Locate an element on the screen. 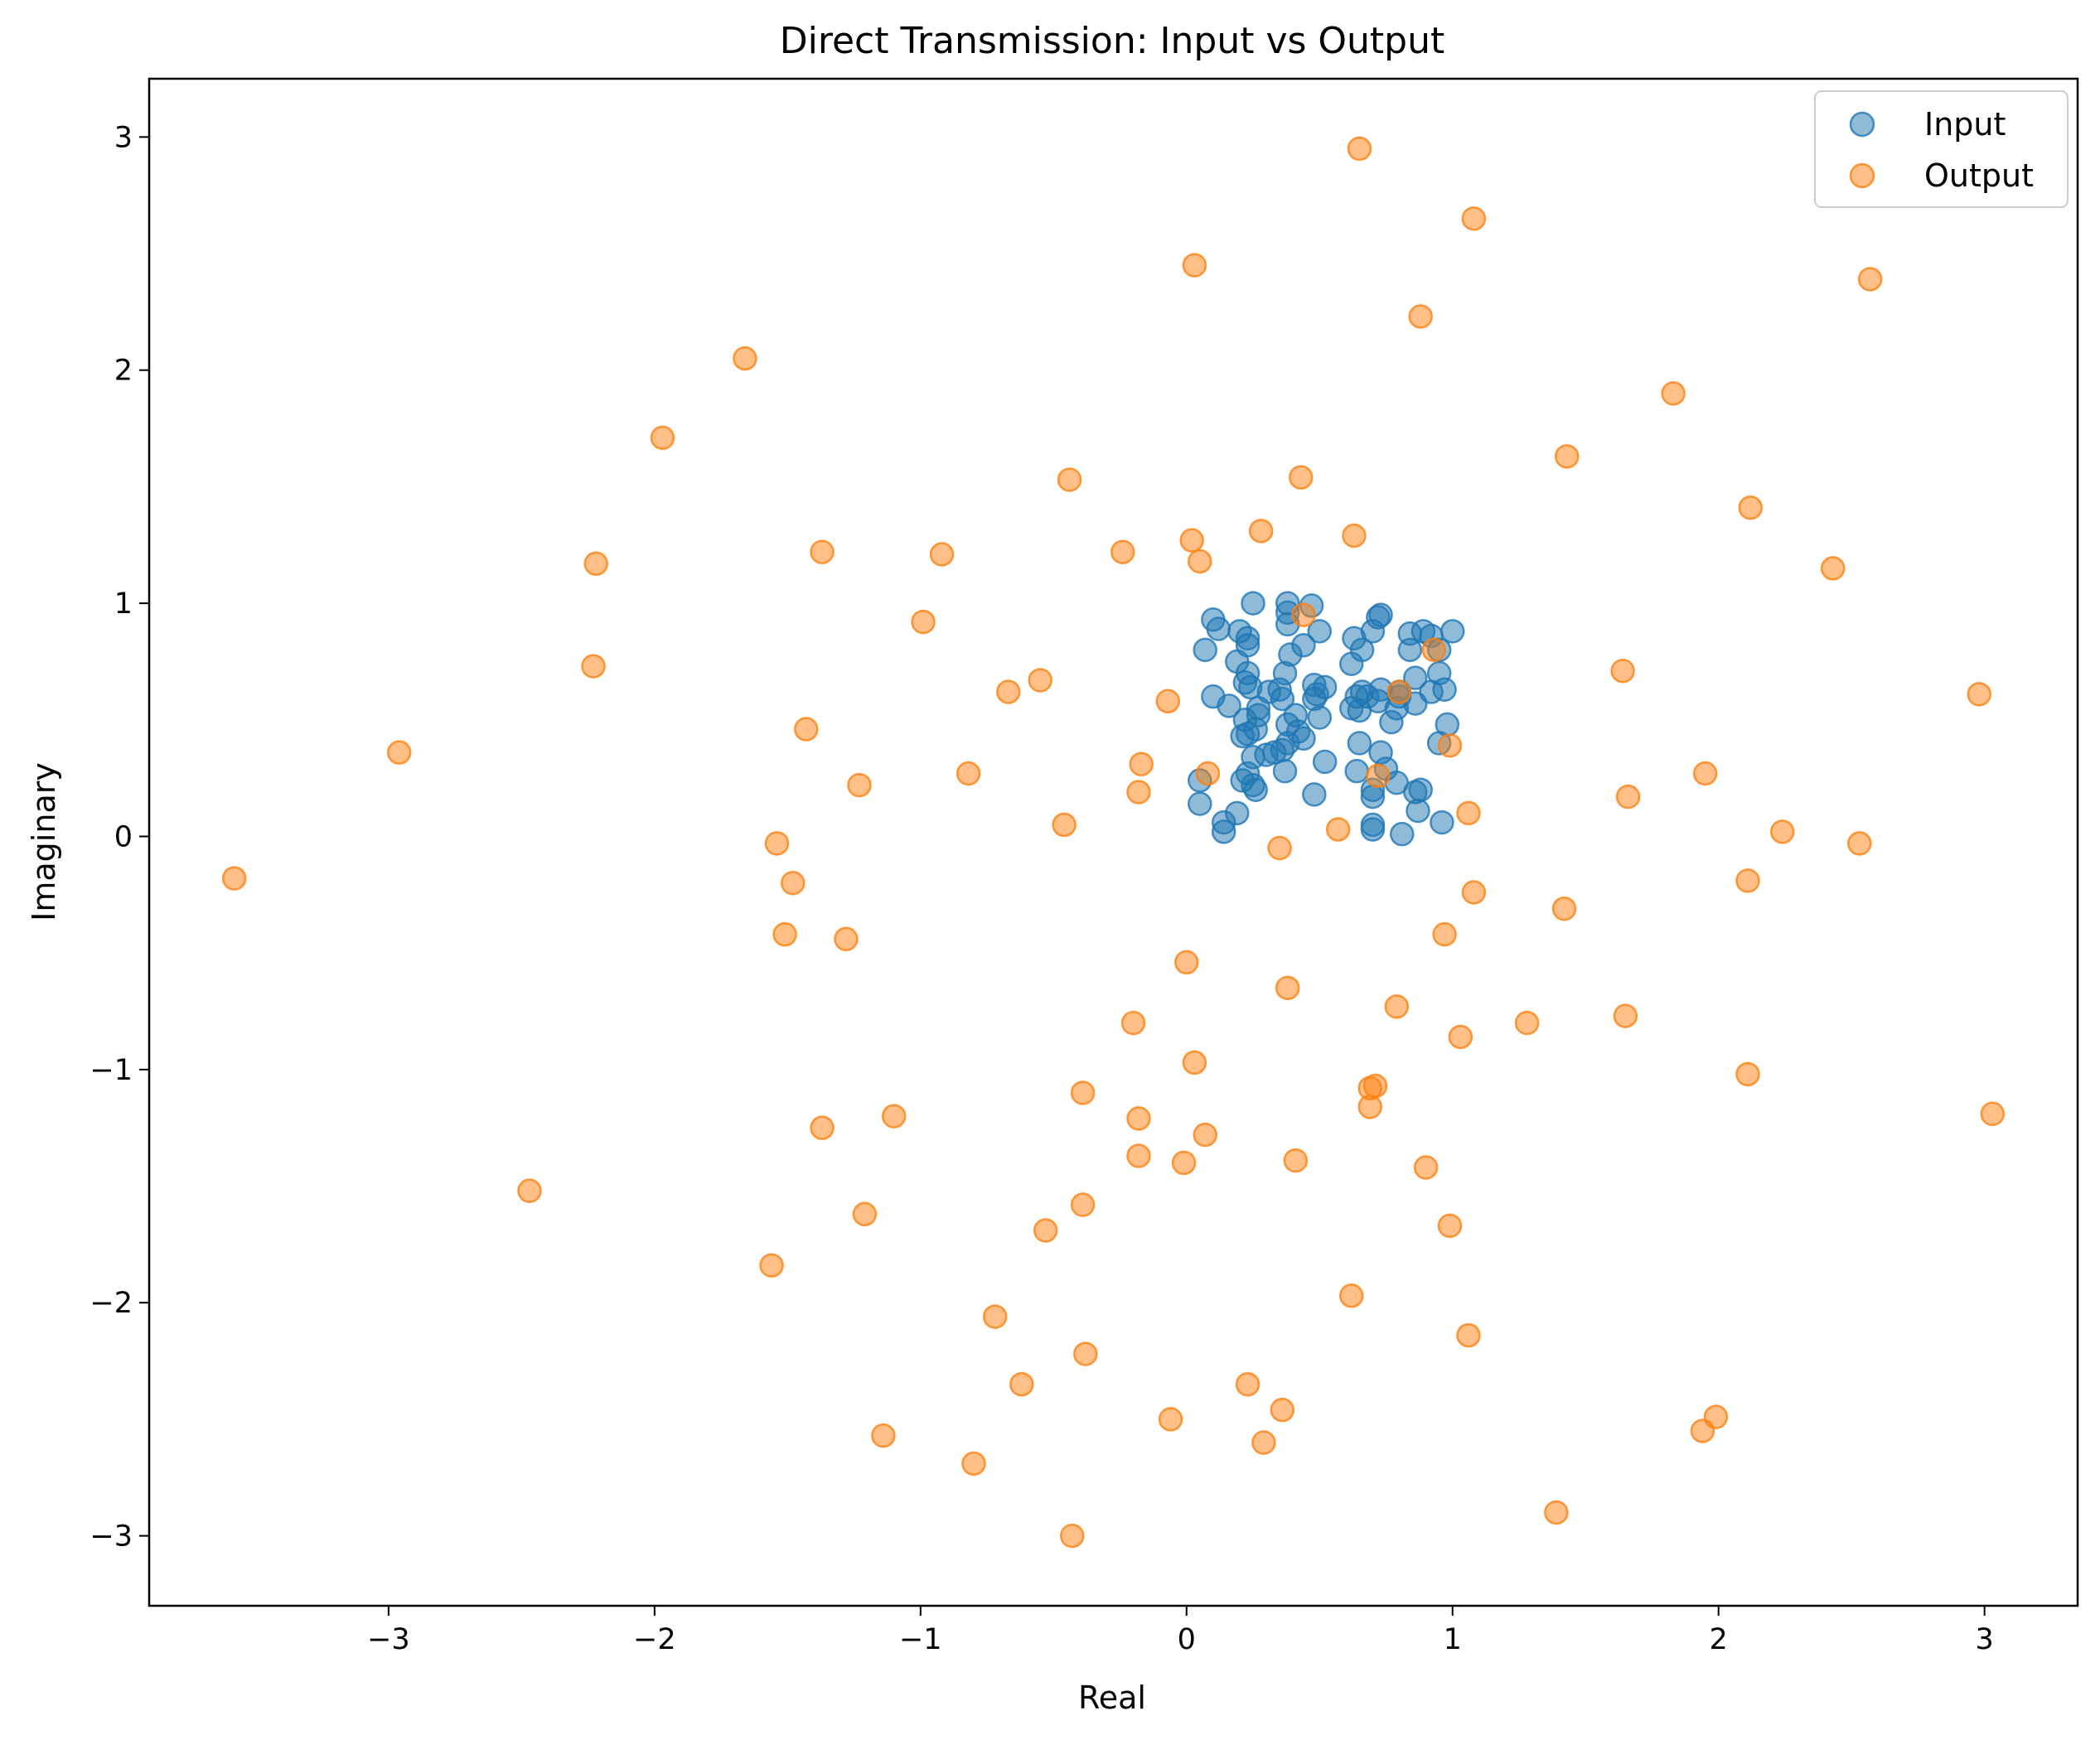  y-tick-label: −2 is located at coordinates (112, 1303).